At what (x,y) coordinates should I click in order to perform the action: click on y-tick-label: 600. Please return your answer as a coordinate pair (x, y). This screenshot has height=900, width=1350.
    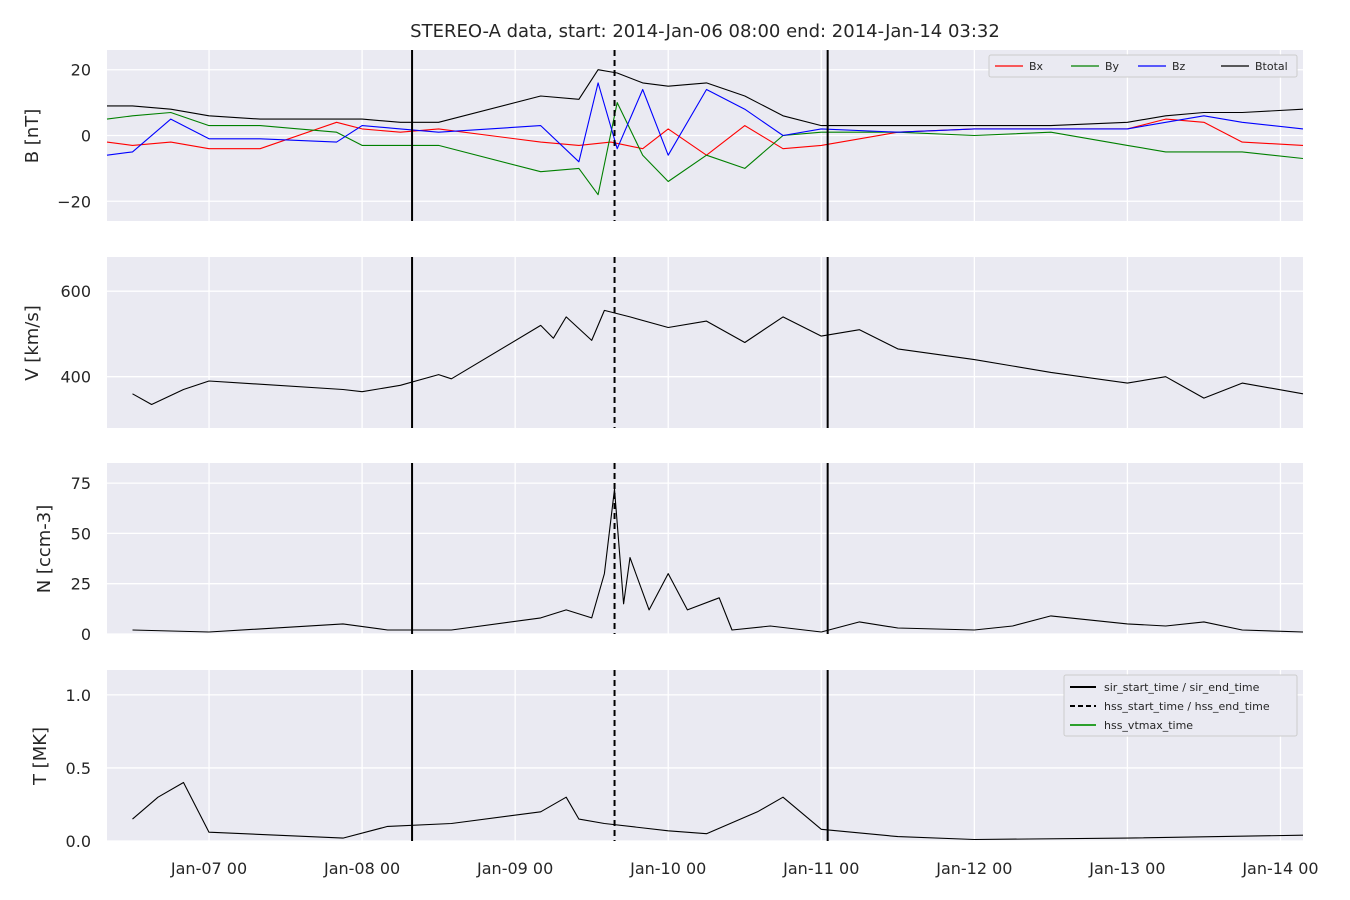
    Looking at the image, I should click on (75, 291).